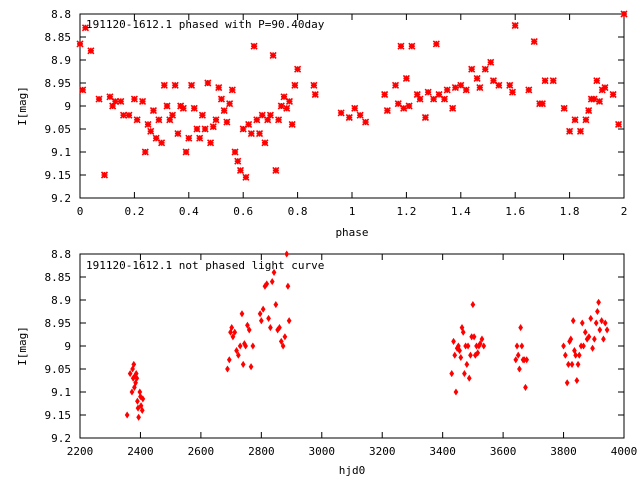 The width and height of the screenshot is (640, 480). What do you see at coordinates (58, 37) in the screenshot?
I see `phased-y-tick-label: 8.85` at bounding box center [58, 37].